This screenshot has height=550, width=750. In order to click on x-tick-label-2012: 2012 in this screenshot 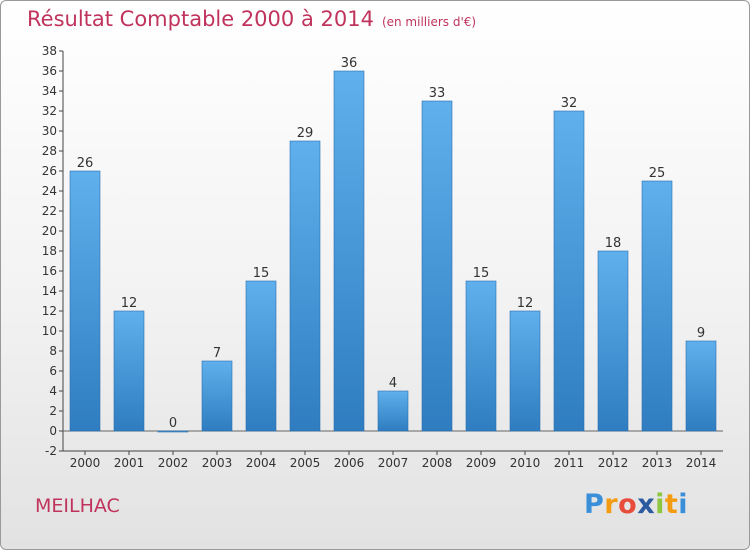, I will do `click(613, 463)`.